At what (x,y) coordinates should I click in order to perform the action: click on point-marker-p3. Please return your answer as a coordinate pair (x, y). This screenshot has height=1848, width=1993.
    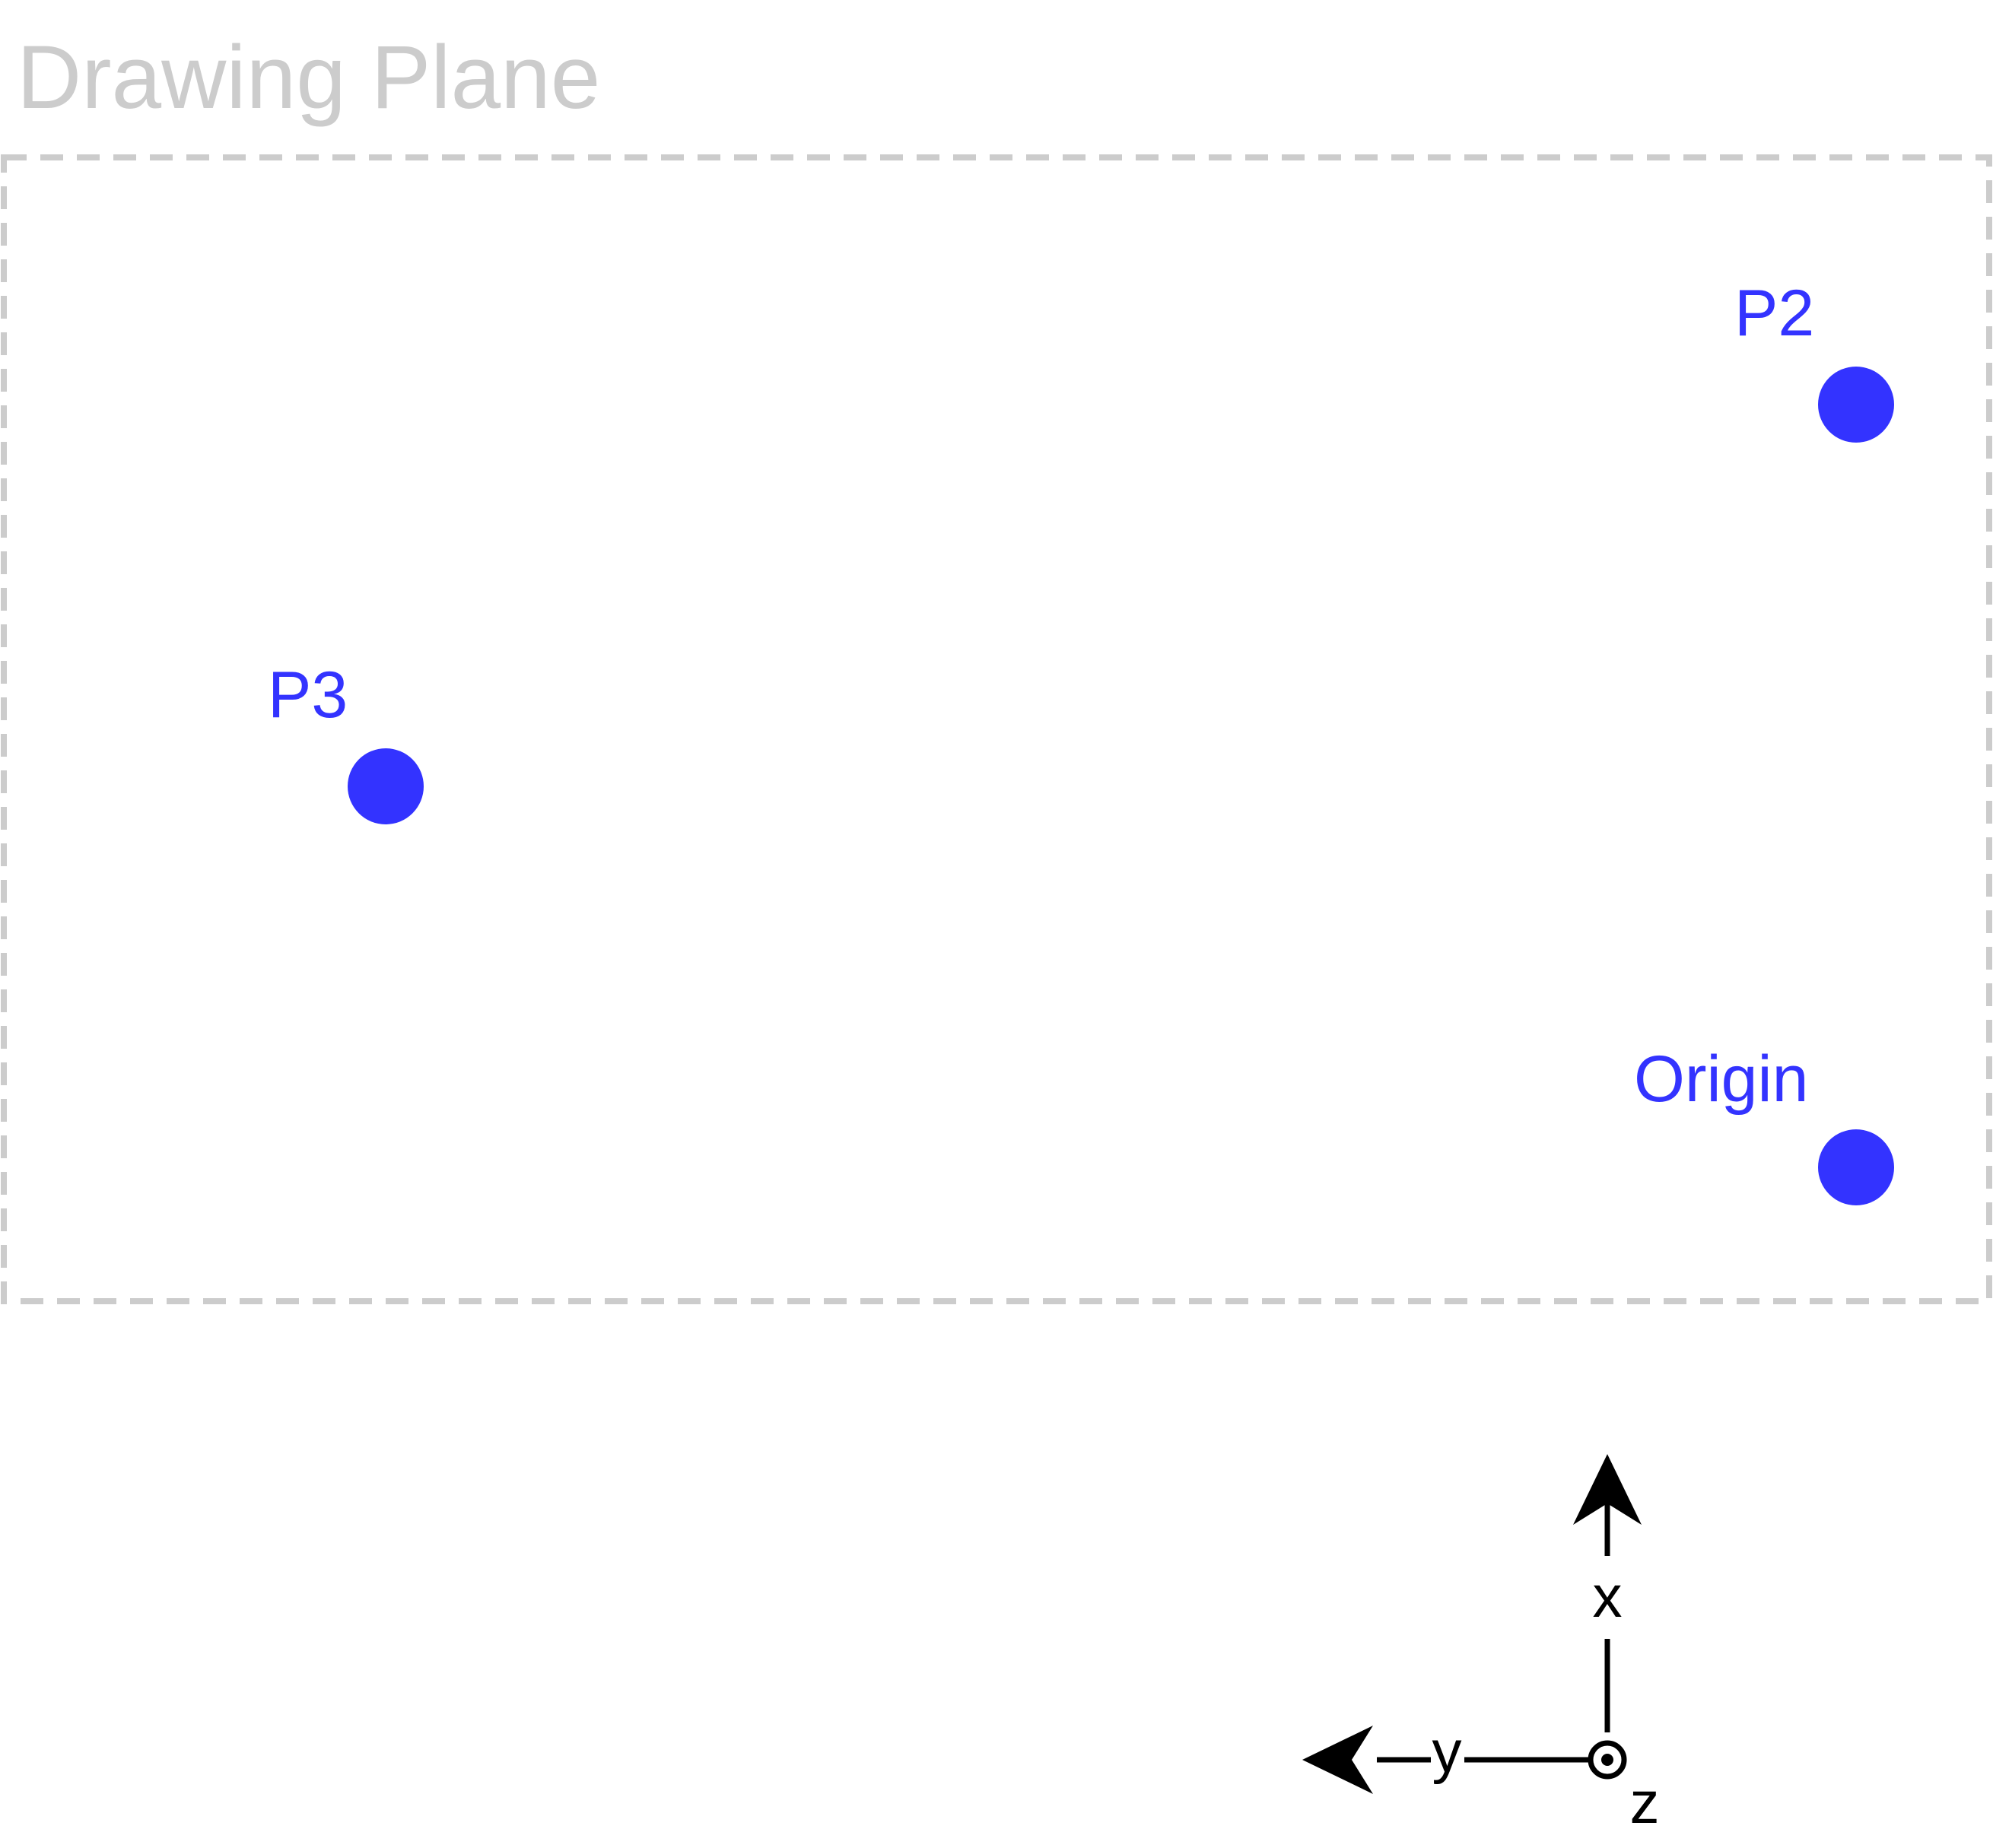
    Looking at the image, I should click on (386, 786).